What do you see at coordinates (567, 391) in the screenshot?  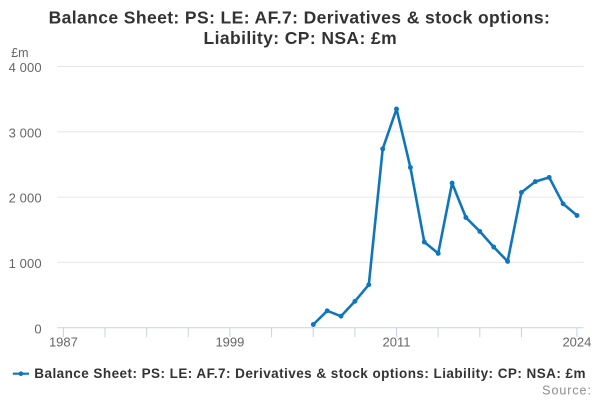 I see `svg-text: Source:` at bounding box center [567, 391].